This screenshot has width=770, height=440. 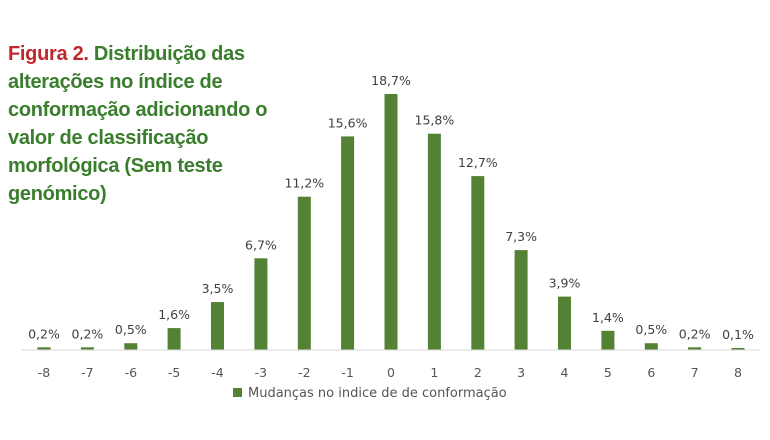 What do you see at coordinates (521, 372) in the screenshot?
I see `x-tick-label-3: 3` at bounding box center [521, 372].